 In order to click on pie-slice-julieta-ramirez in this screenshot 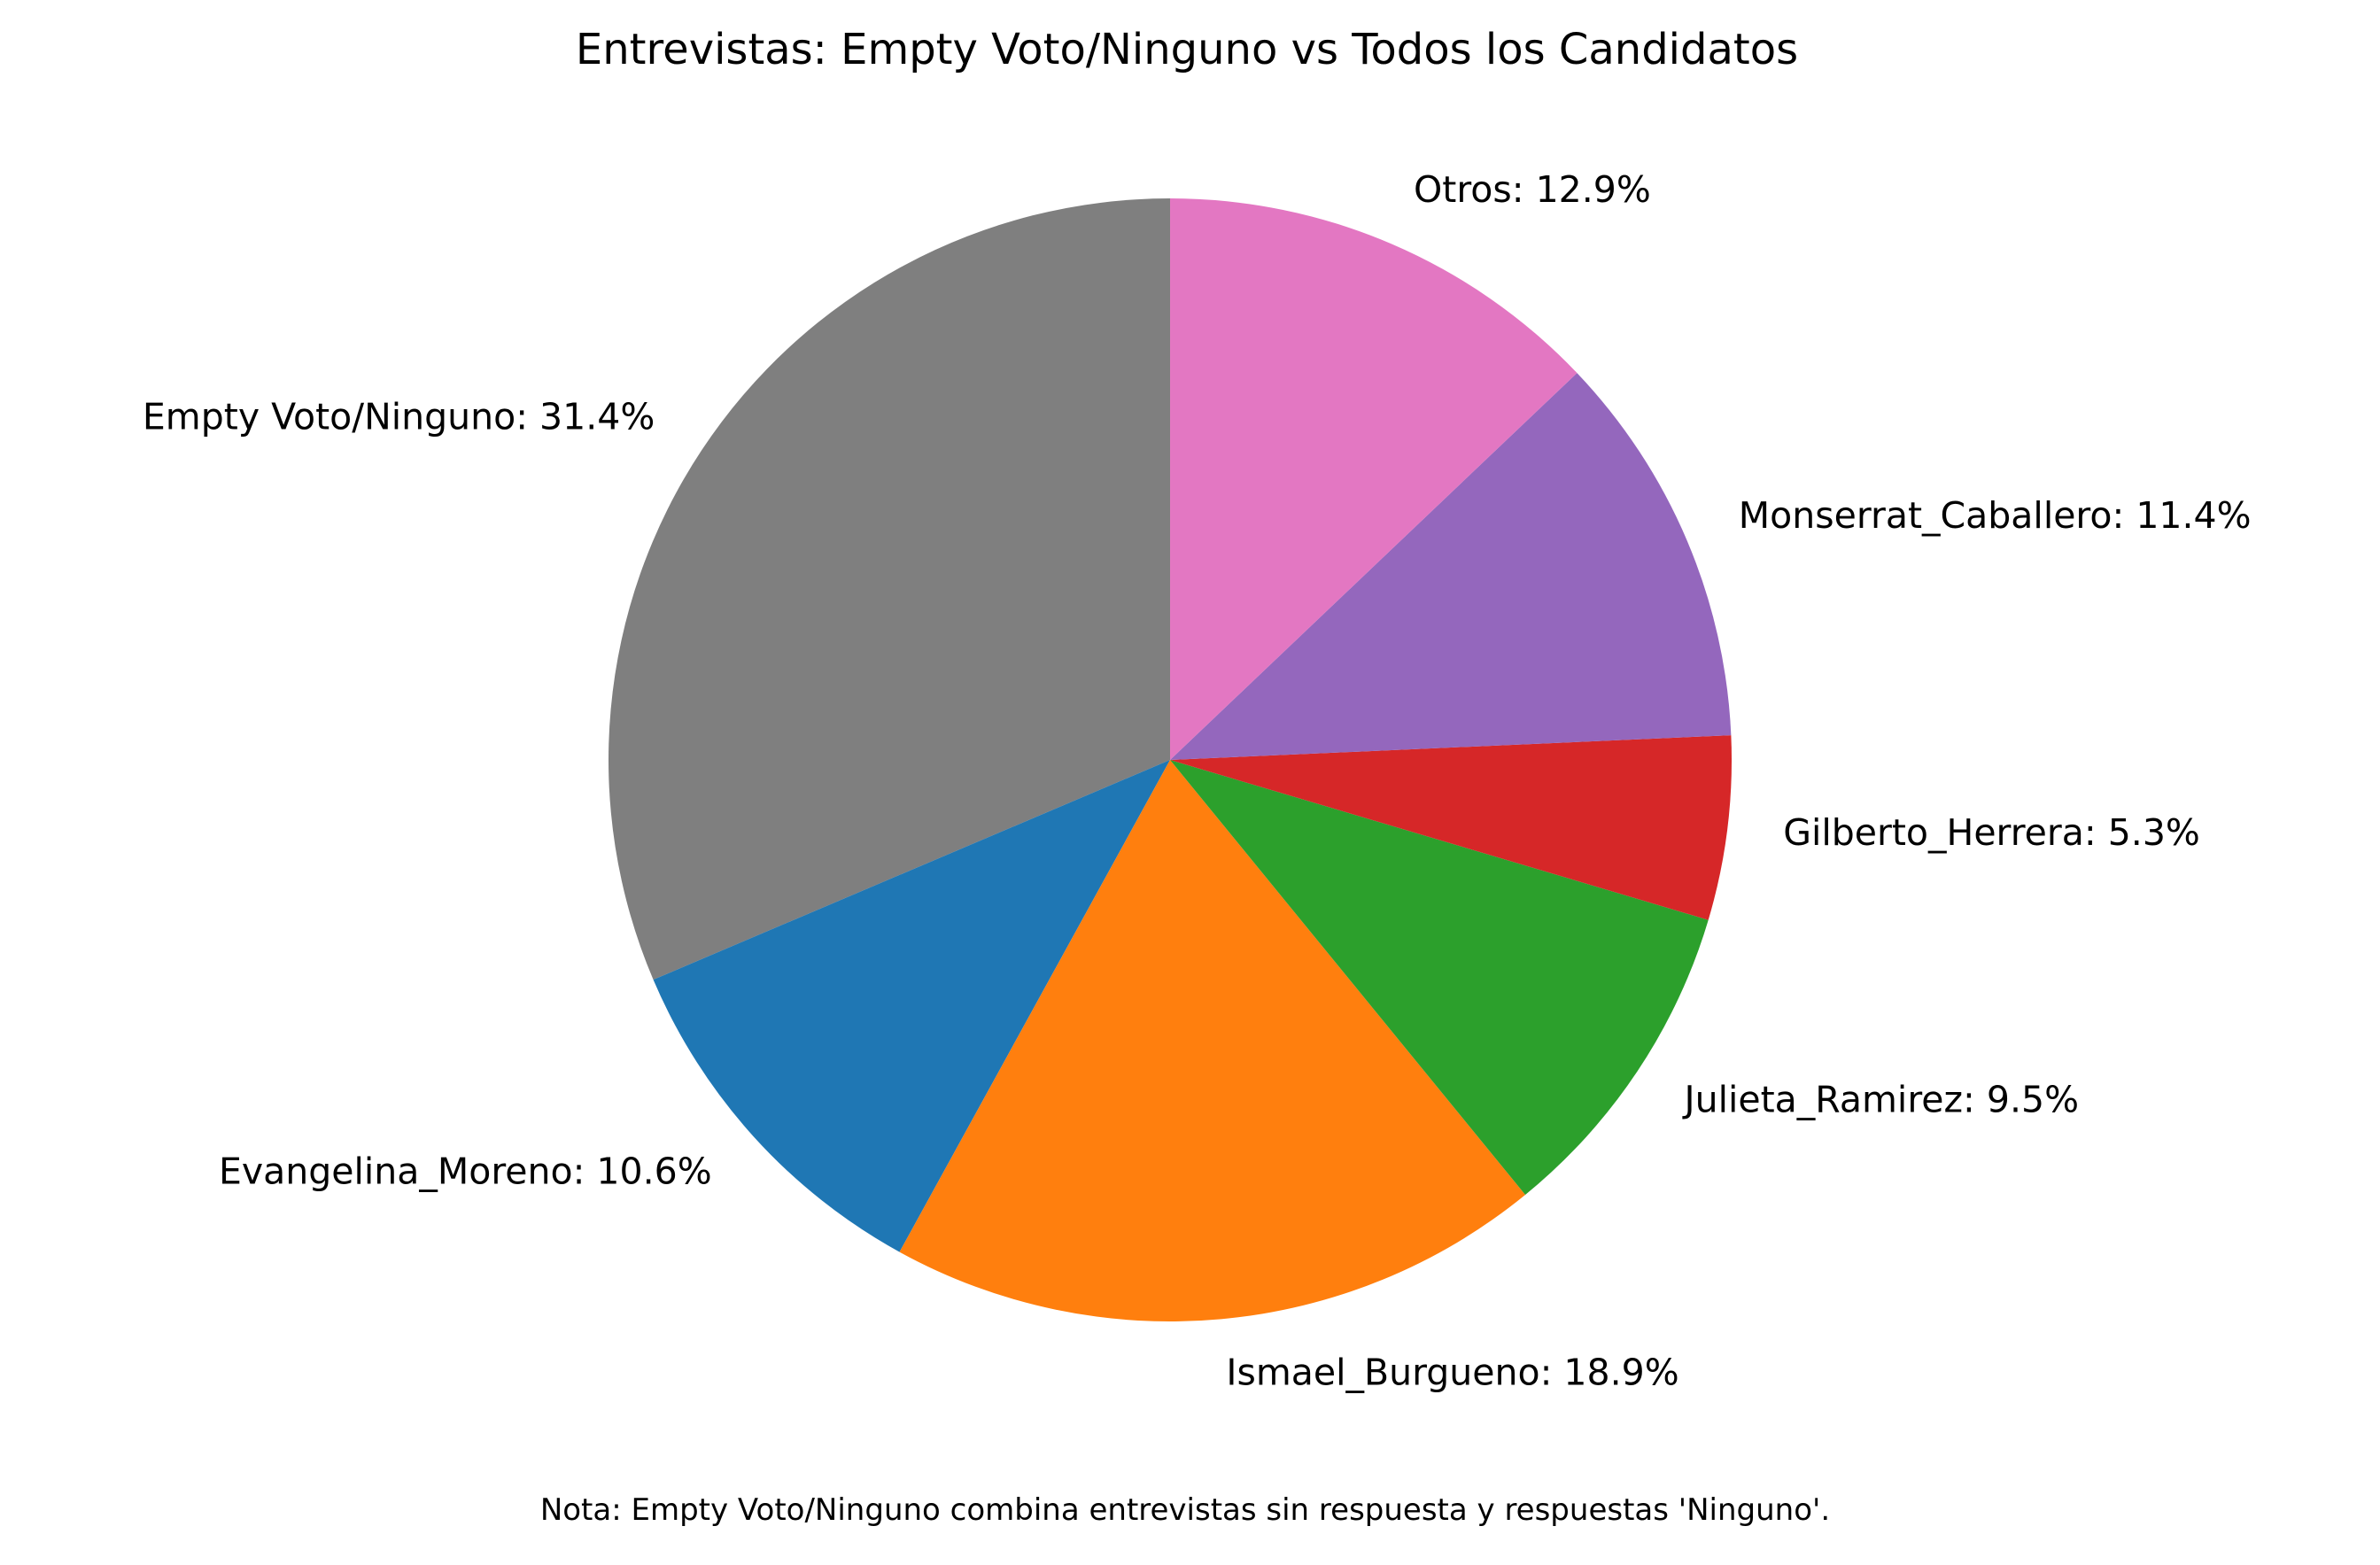, I will do `click(1439, 978)`.